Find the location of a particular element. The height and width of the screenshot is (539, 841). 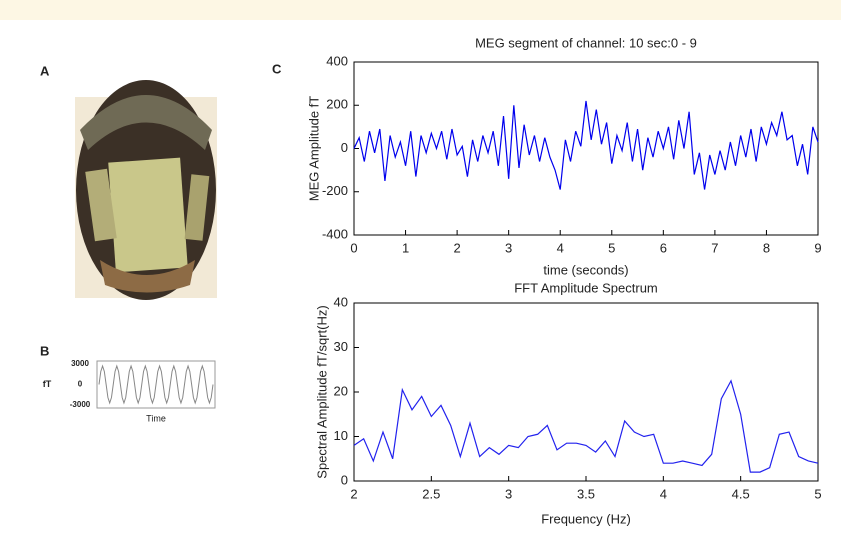

y-axis-label: fT is located at coordinates (47, 384).